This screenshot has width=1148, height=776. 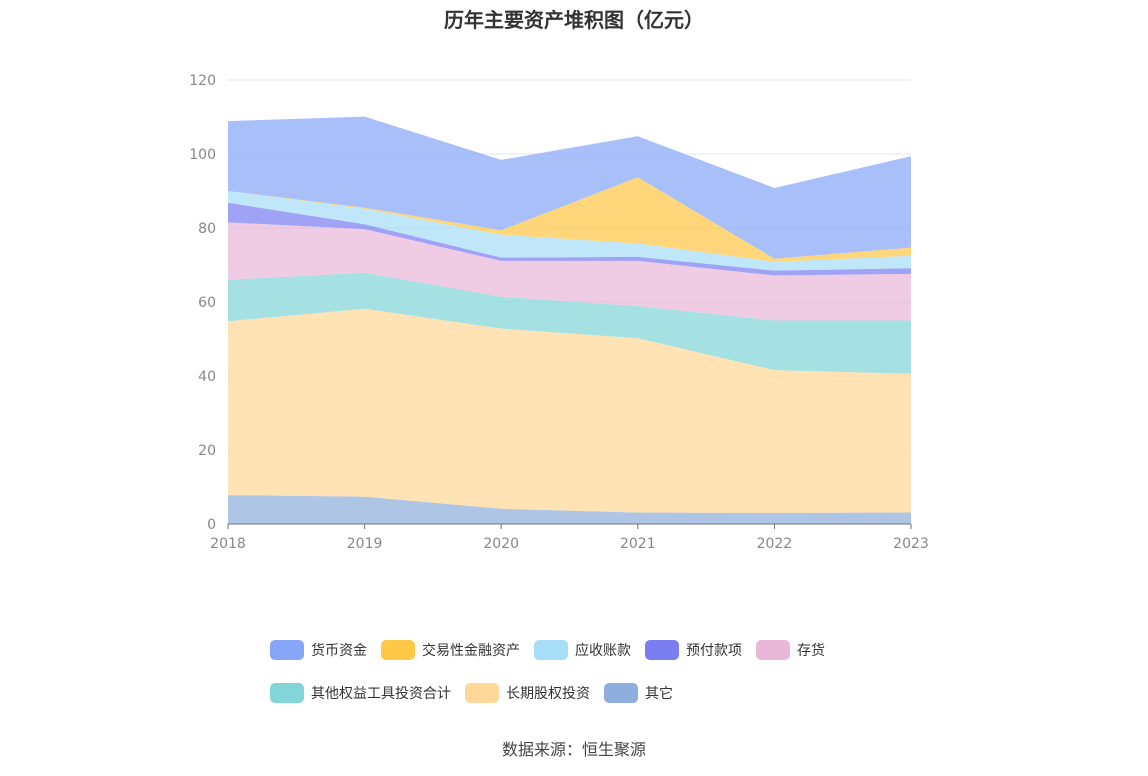 What do you see at coordinates (211, 525) in the screenshot?
I see `y-tick-label: 0` at bounding box center [211, 525].